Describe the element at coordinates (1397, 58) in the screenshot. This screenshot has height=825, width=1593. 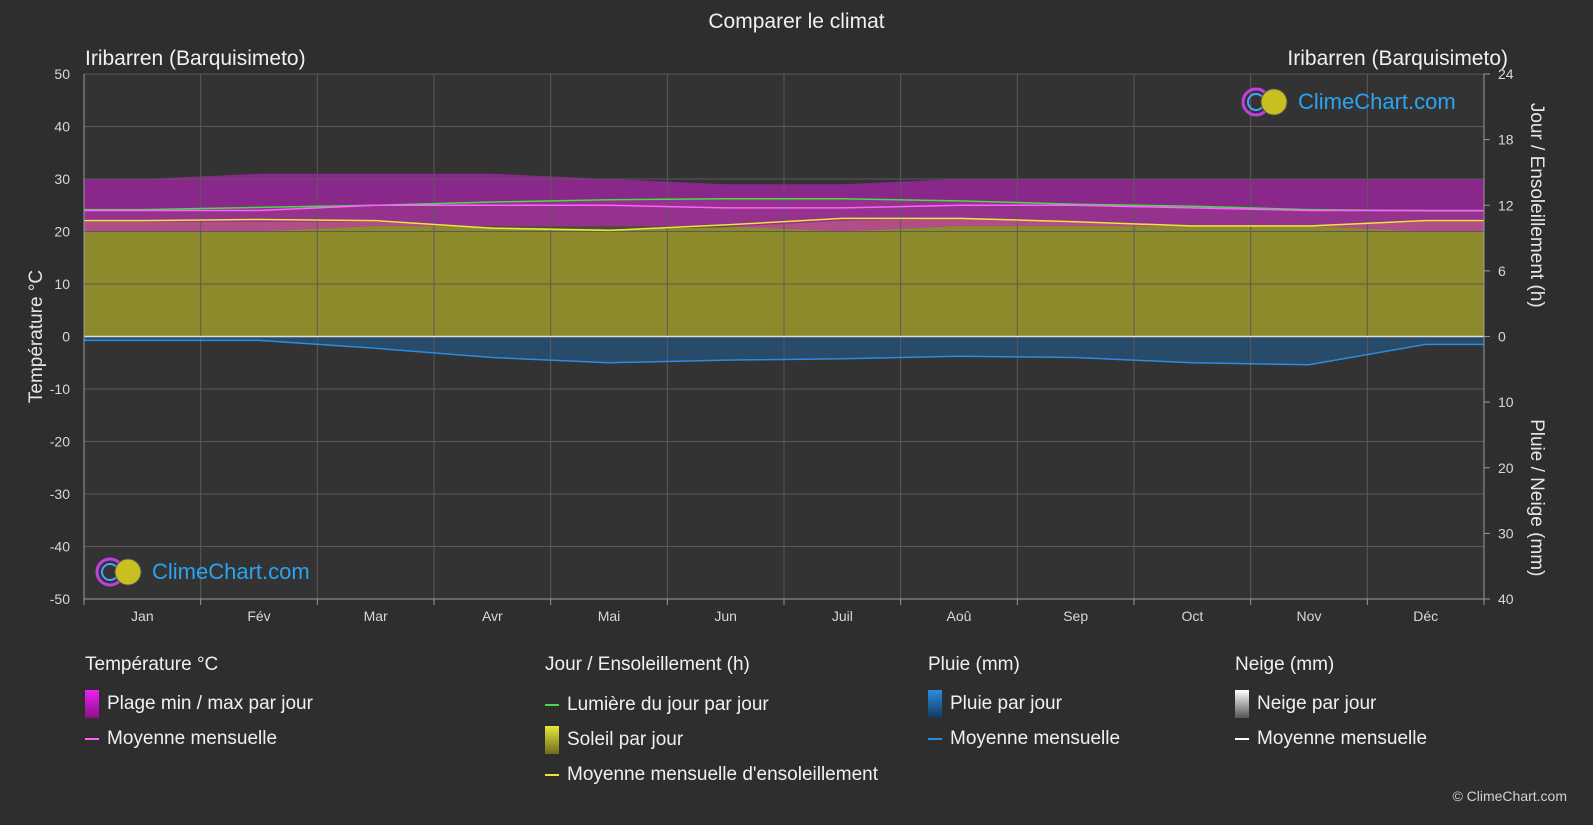
I see `location-right: Iribarren (Barquisimeto)` at that location.